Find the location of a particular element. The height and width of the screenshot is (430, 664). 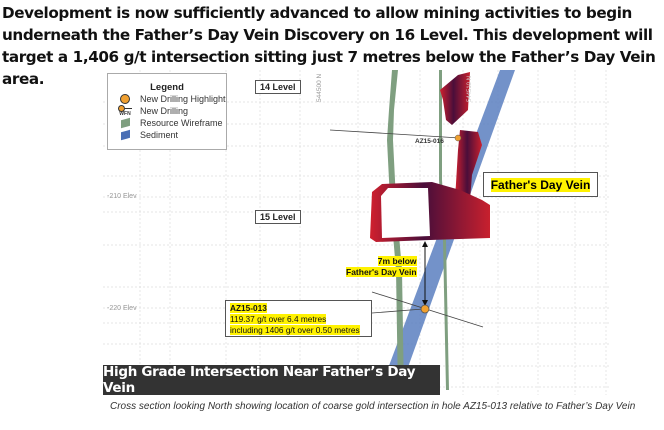

vein-middle is located at coordinates (468, 165).